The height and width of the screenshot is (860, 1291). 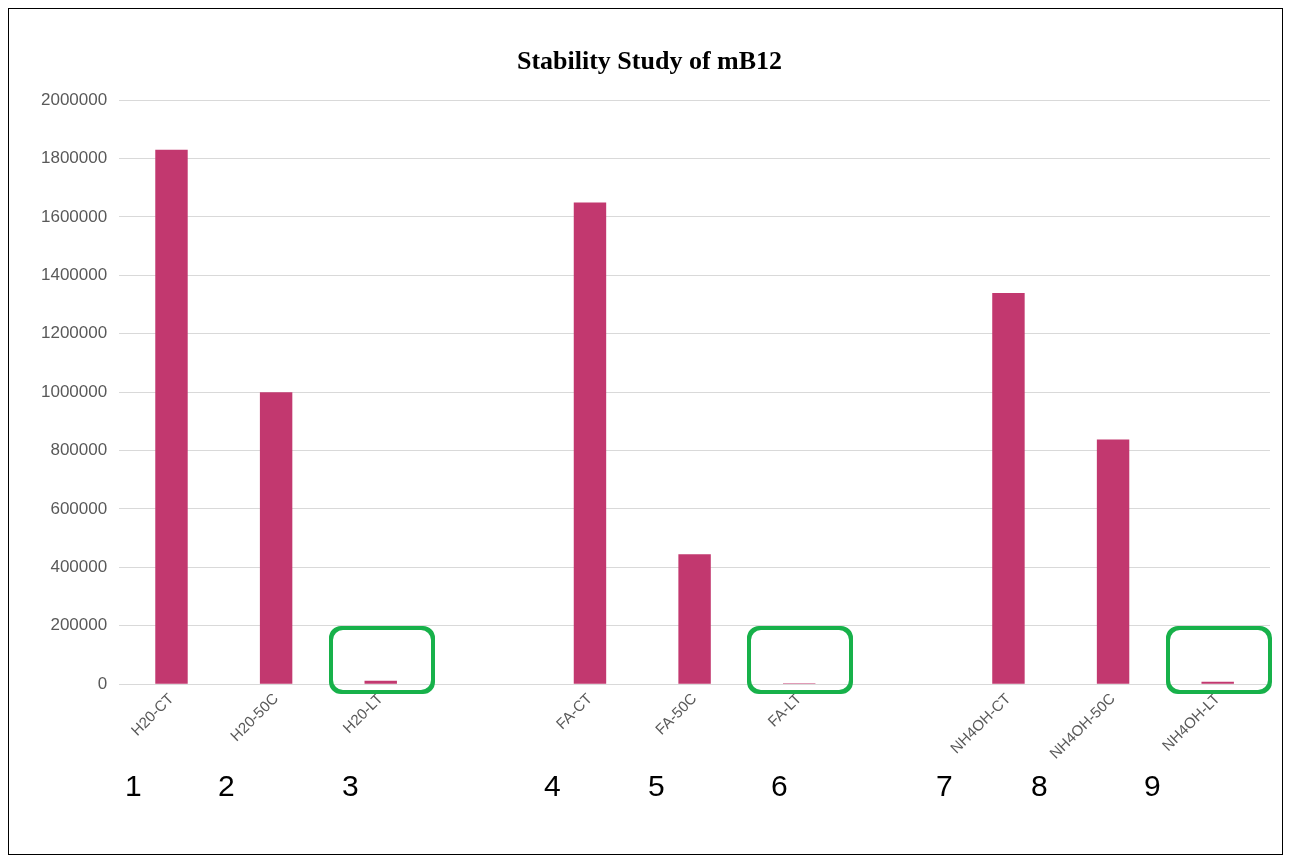 What do you see at coordinates (656, 786) in the screenshot?
I see `text: 5` at bounding box center [656, 786].